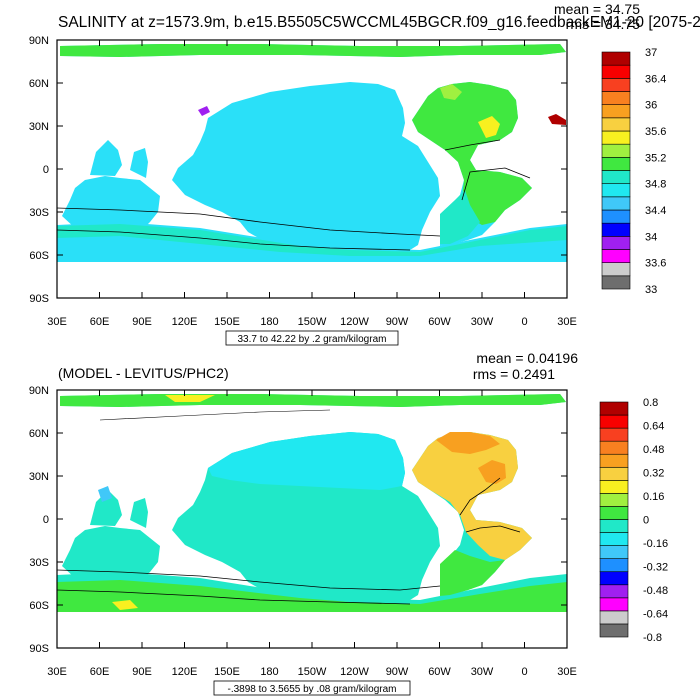  I want to click on x-tick-label: 90E, so click(142, 672).